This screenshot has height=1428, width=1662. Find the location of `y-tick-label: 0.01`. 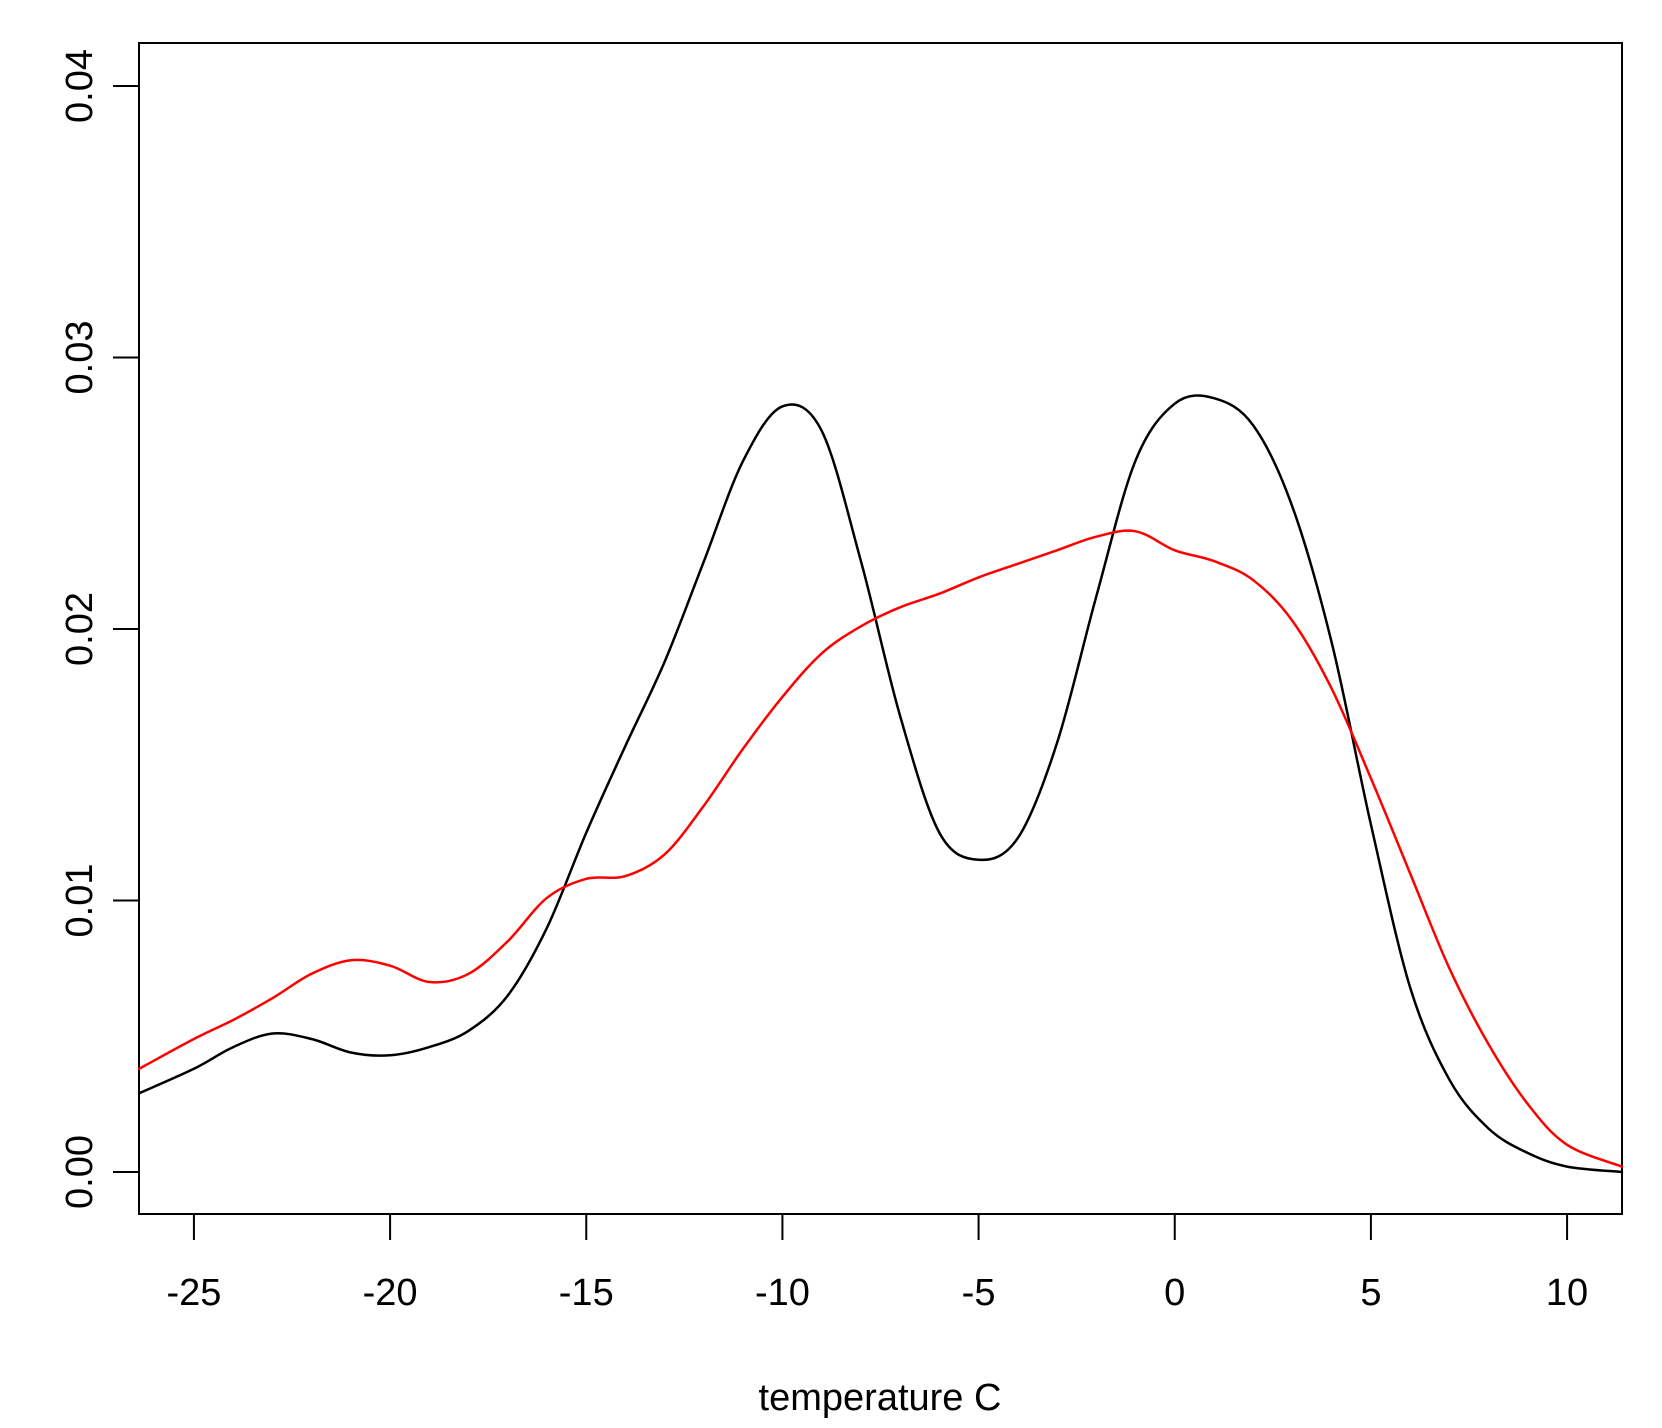

y-tick-label: 0.01 is located at coordinates (80, 901).